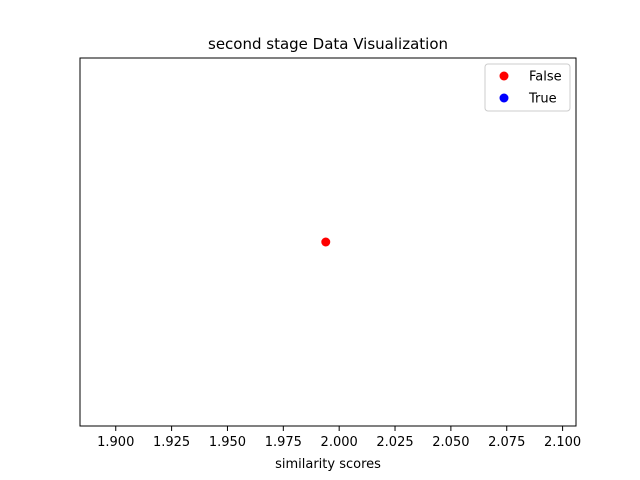 This screenshot has height=480, width=640. What do you see at coordinates (506, 442) in the screenshot?
I see `x-tick-label: 2.075` at bounding box center [506, 442].